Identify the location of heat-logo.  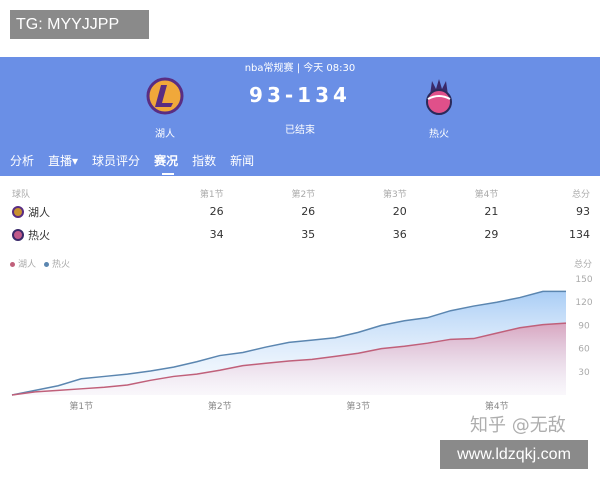
(439, 96).